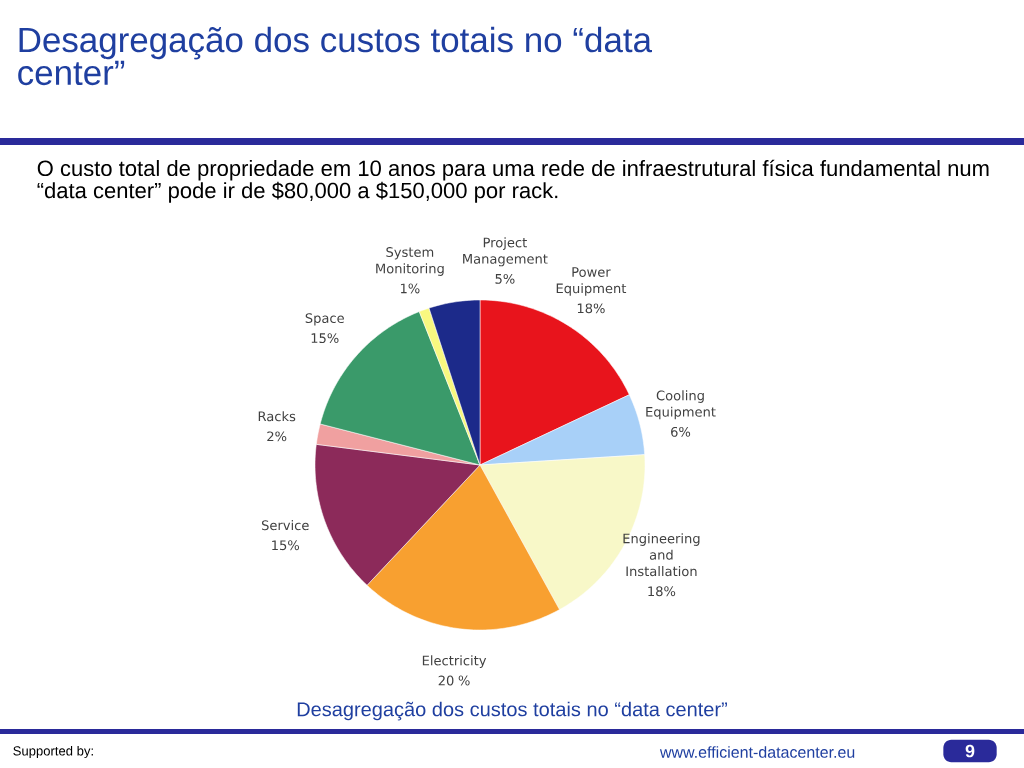 The width and height of the screenshot is (1024, 768). What do you see at coordinates (505, 278) in the screenshot?
I see `data-label: 5%` at bounding box center [505, 278].